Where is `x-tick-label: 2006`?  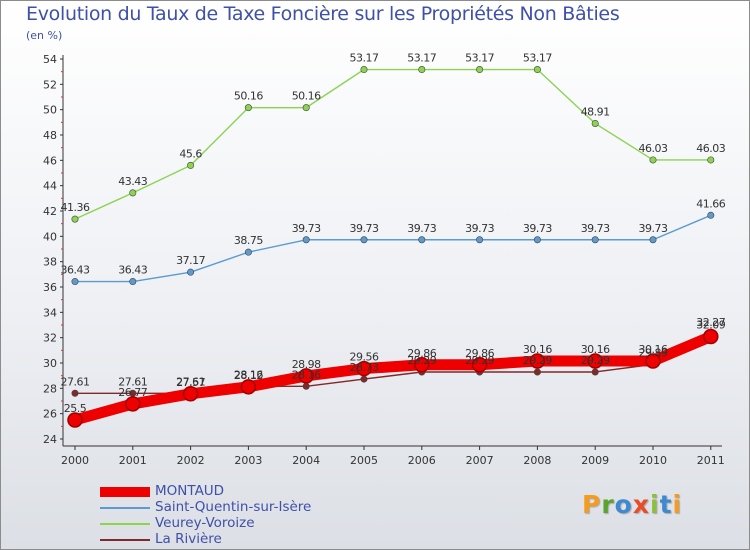 x-tick-label: 2006 is located at coordinates (422, 460).